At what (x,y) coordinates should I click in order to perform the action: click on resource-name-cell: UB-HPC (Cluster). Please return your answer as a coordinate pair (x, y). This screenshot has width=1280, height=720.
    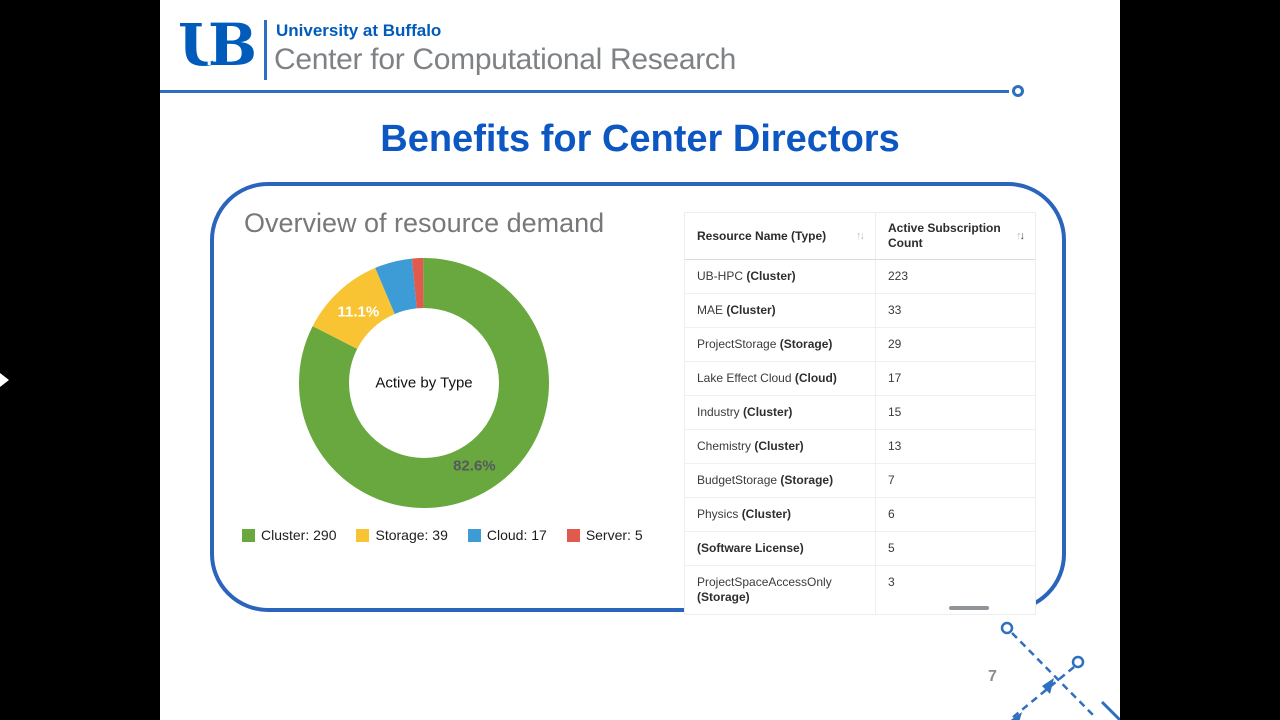
    Looking at the image, I should click on (746, 276).